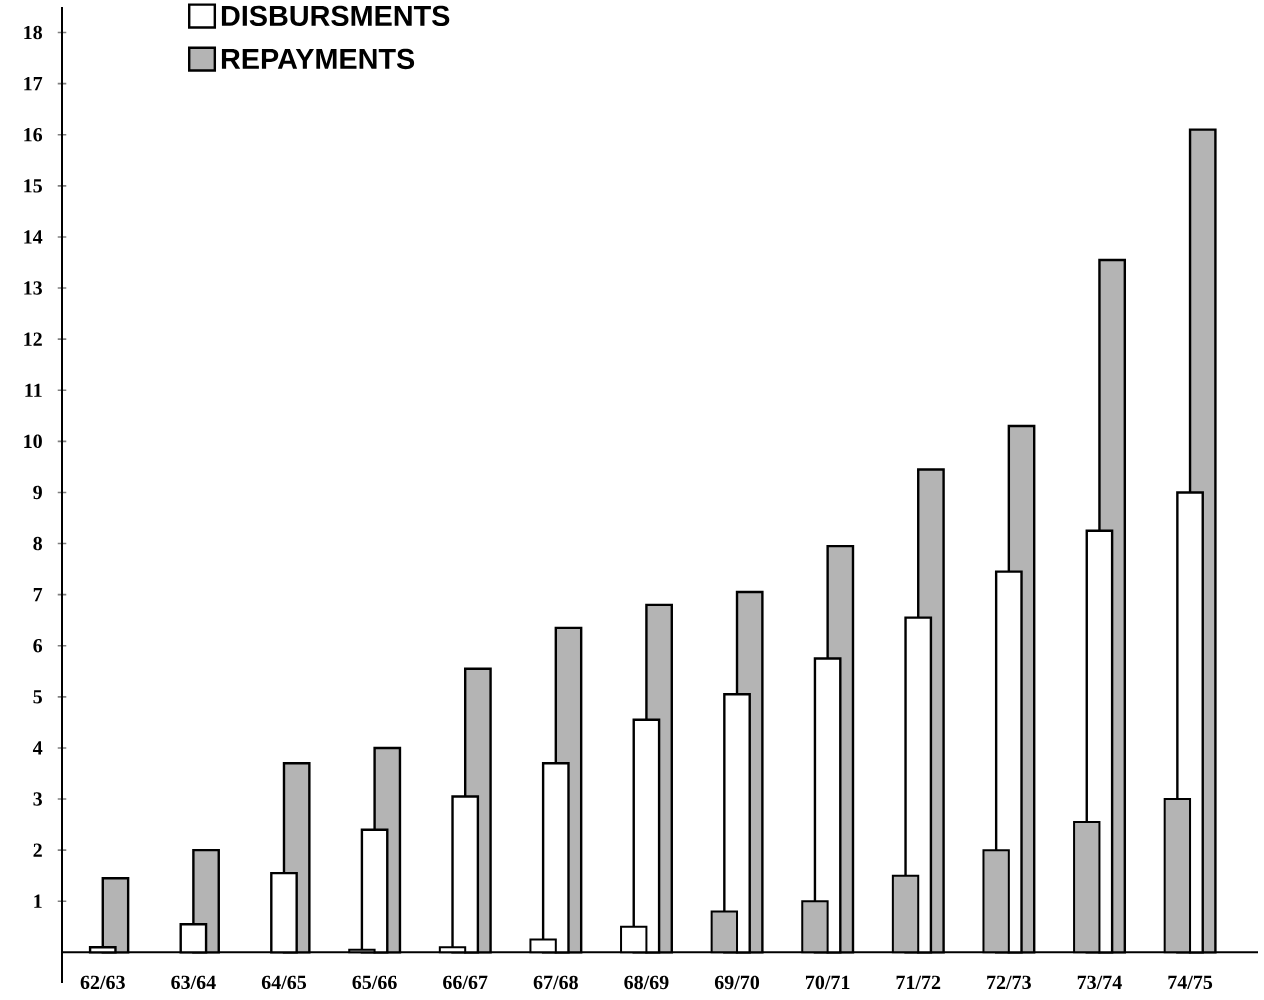  What do you see at coordinates (37, 850) in the screenshot?
I see `y-tick-label: 2` at bounding box center [37, 850].